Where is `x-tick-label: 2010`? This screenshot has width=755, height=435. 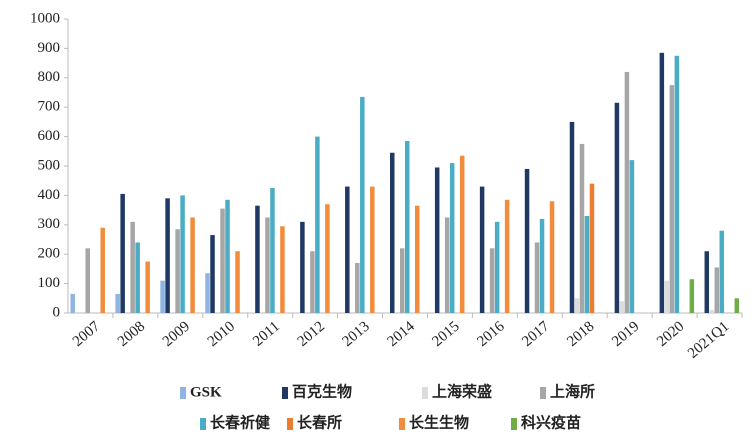 x-tick-label: 2010 is located at coordinates (221, 334).